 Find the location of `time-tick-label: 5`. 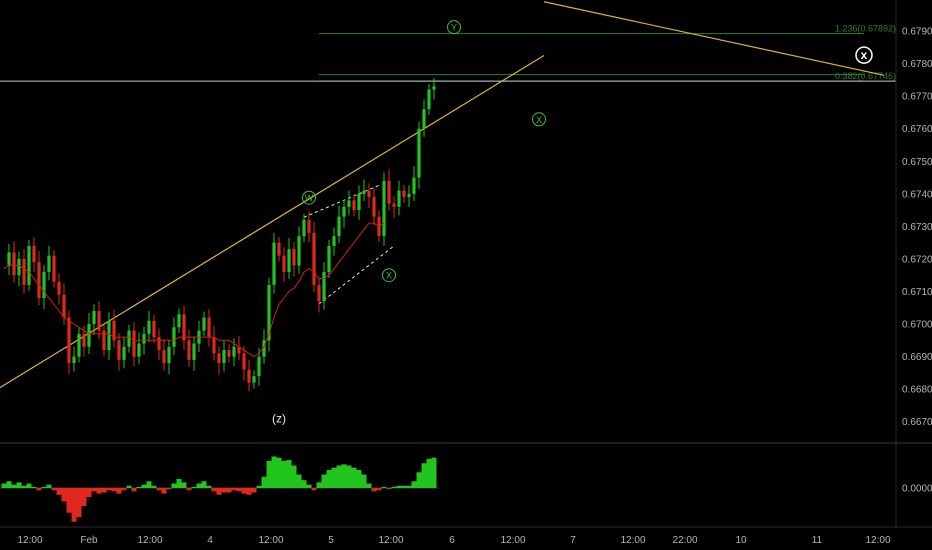

time-tick-label: 5 is located at coordinates (331, 540).